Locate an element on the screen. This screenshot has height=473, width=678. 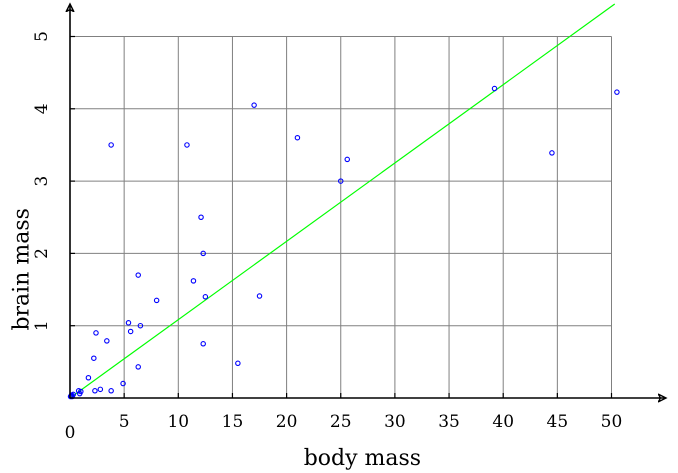
y-tick-label-2: 2 is located at coordinates (42, 253).